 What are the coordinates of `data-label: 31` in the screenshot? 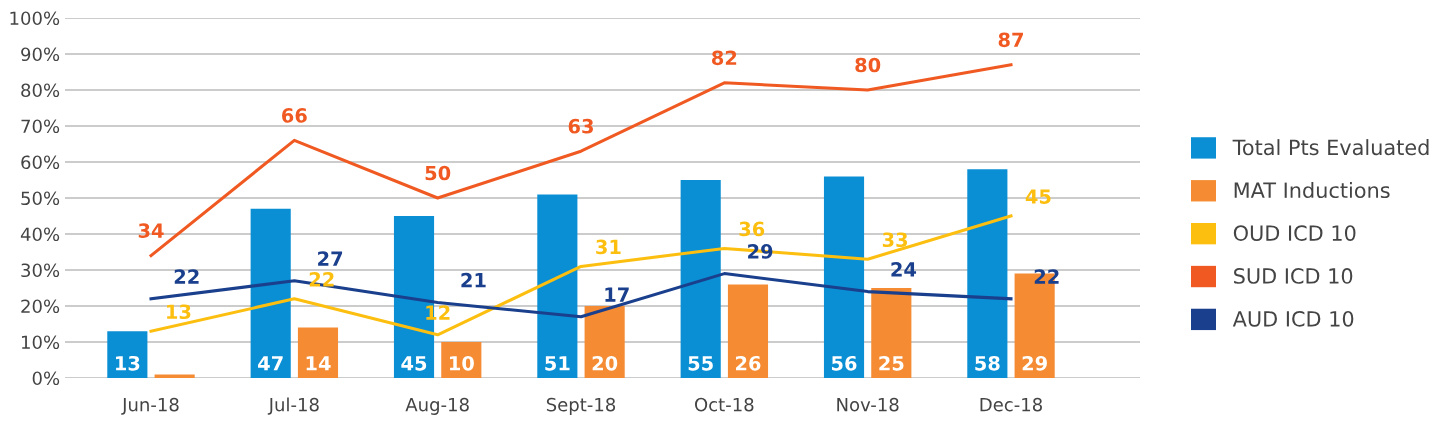 It's located at (608, 247).